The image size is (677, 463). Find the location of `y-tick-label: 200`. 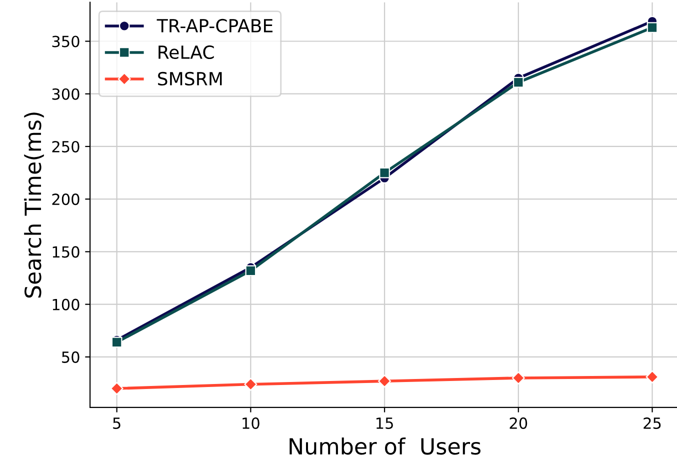

y-tick-label: 200 is located at coordinates (66, 200).